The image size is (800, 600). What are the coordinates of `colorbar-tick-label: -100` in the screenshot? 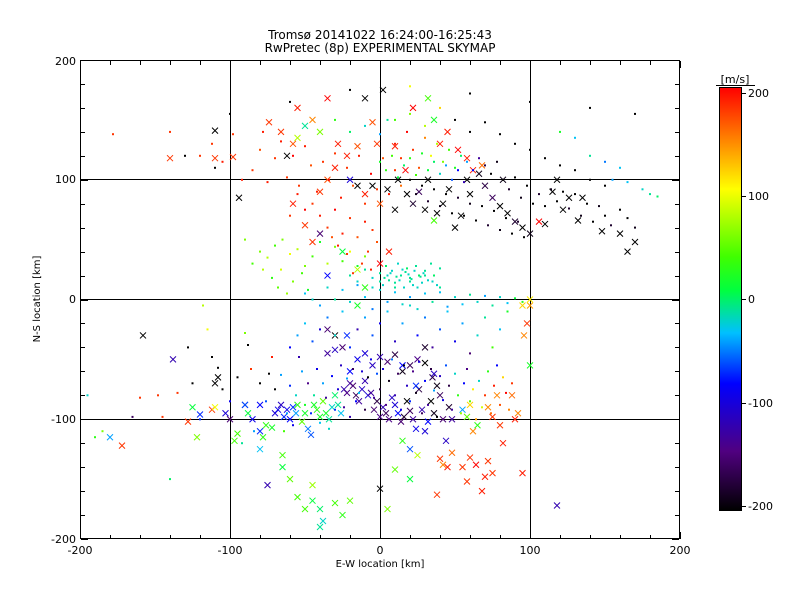 It's located at (760, 403).